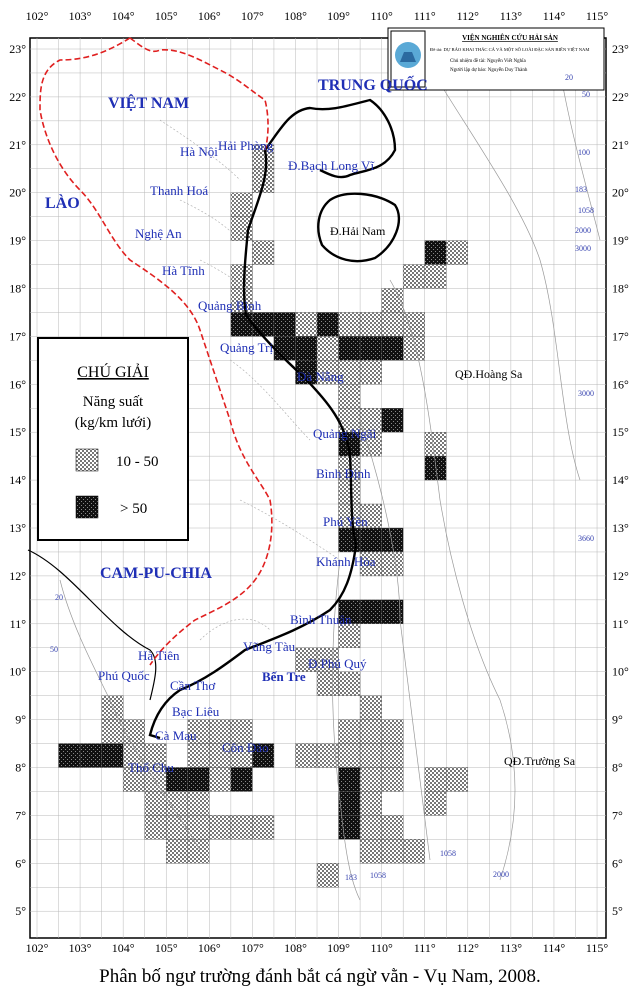 This screenshot has width=640, height=990. Describe the element at coordinates (620, 432) in the screenshot. I see `lat-label: 15°` at that location.